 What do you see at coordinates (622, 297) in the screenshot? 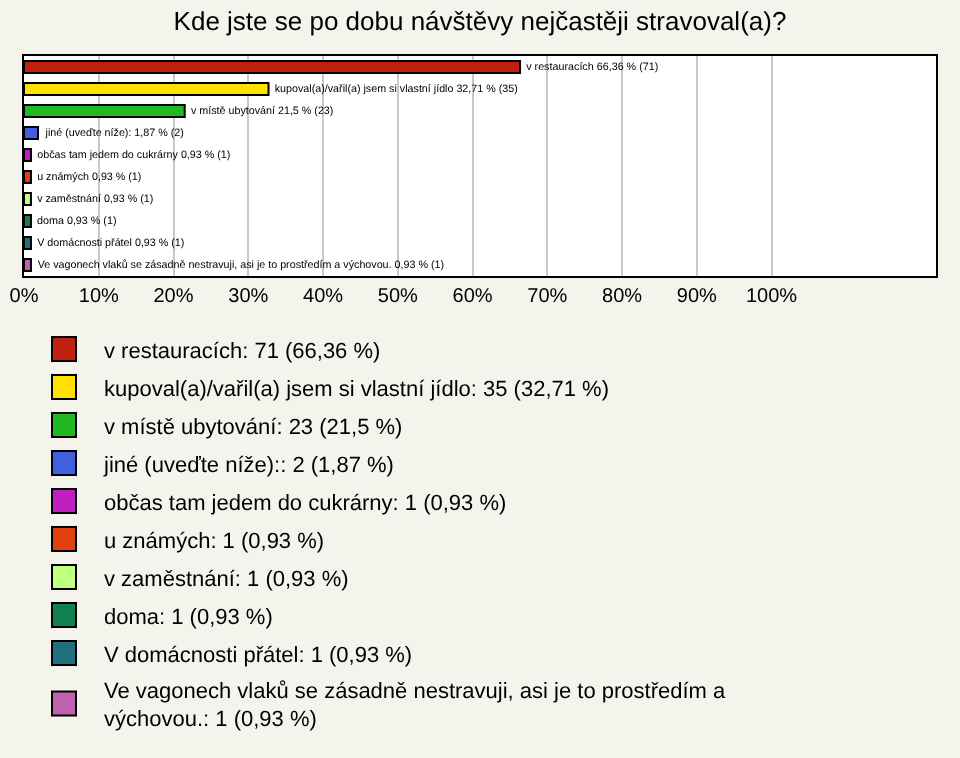
I see `x-tick-label: 80%` at bounding box center [622, 297].